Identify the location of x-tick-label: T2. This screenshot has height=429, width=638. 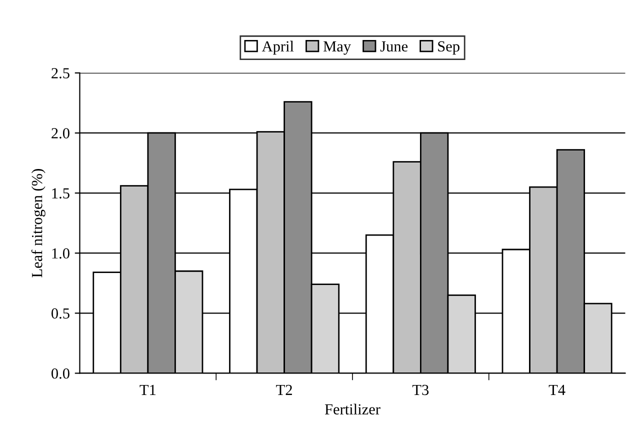
(284, 389).